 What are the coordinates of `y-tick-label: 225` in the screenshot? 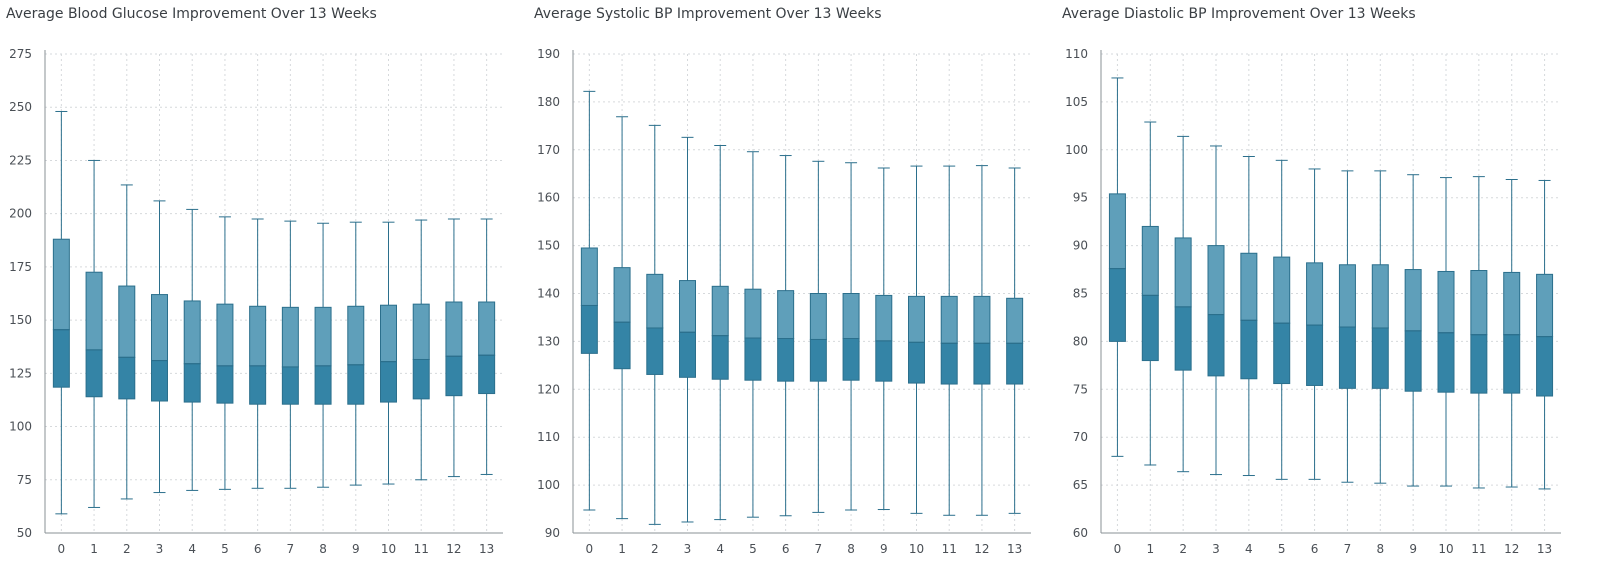 It's located at (20, 160).